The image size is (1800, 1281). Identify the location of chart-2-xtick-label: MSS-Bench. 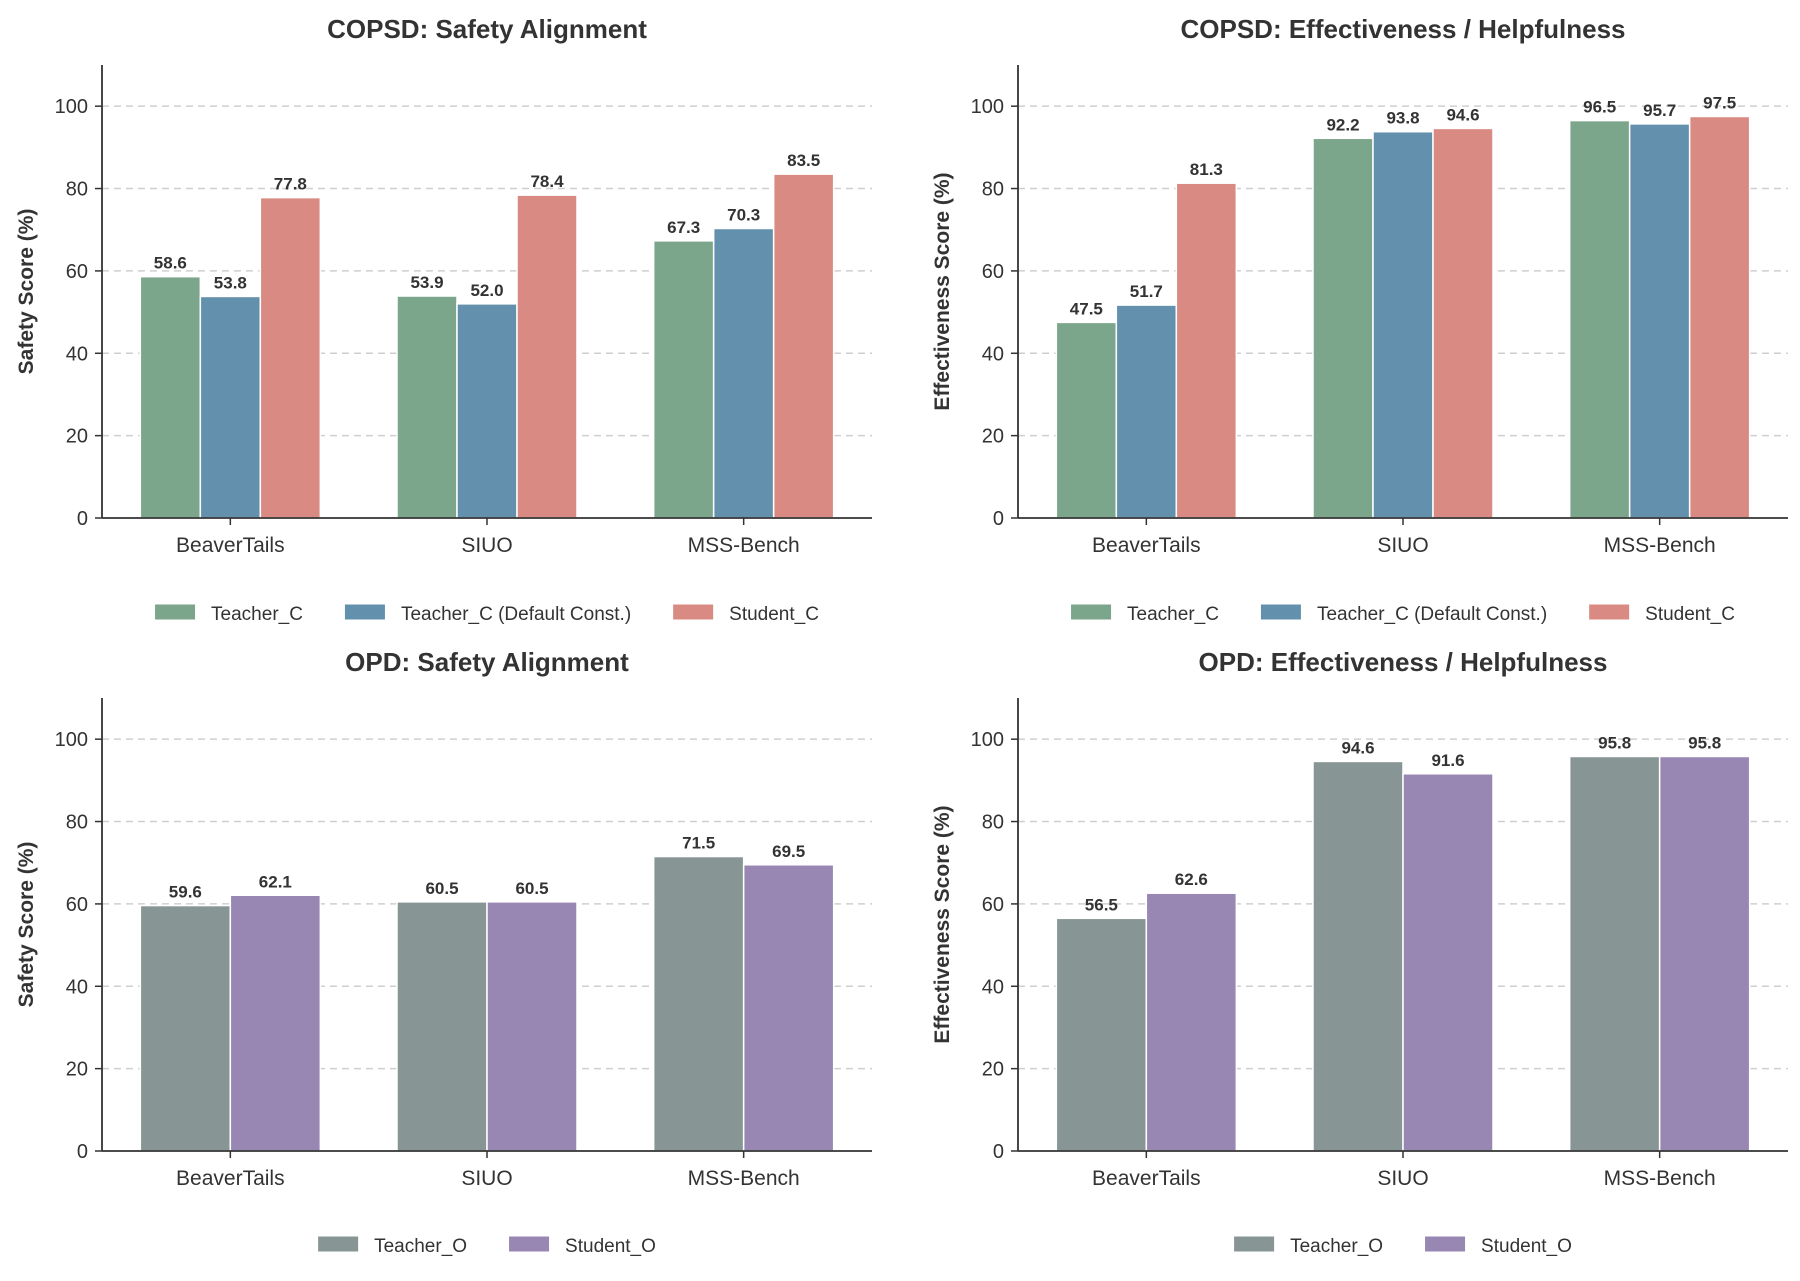
(1660, 545).